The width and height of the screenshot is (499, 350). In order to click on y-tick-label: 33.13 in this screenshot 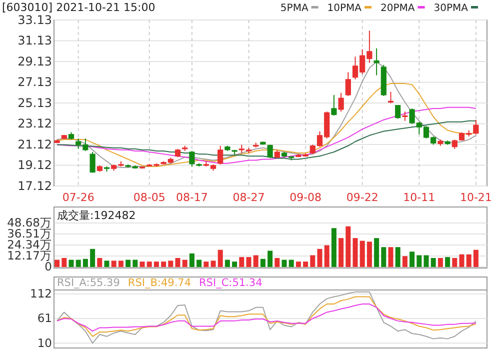, I will do `click(35, 19)`.